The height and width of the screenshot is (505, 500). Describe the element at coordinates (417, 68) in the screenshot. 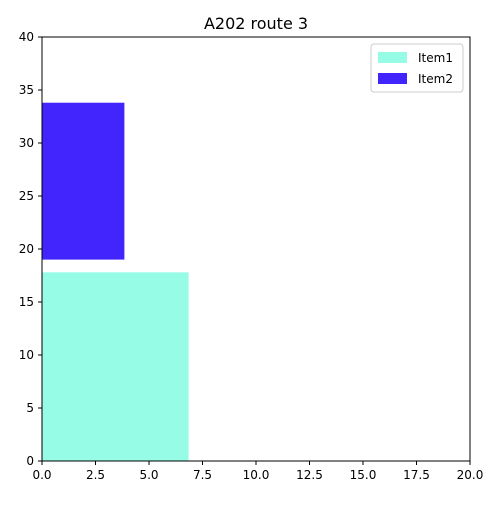

I see `legend: Item1 Item2` at that location.